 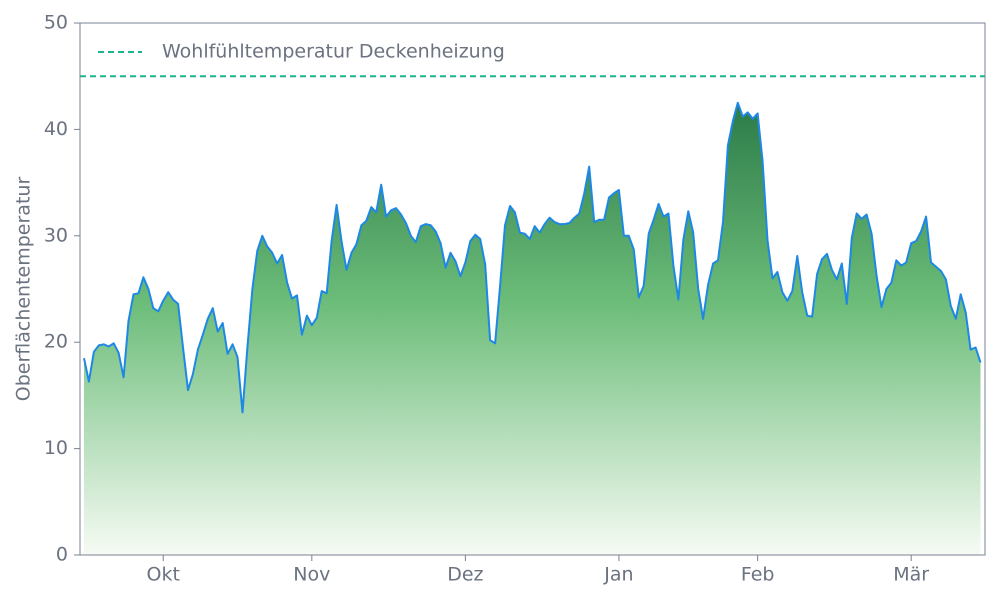 I want to click on y-tick-label: 50, so click(x=56, y=23).